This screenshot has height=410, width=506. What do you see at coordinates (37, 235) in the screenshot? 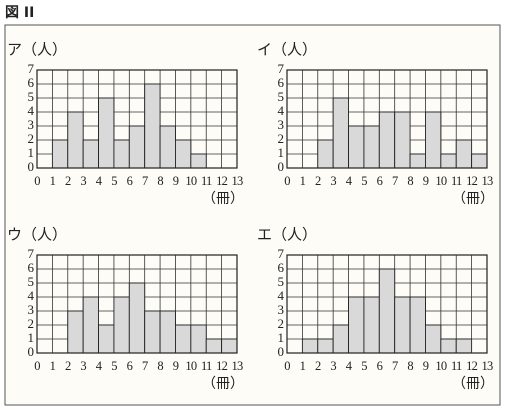
I see `y-axis-label: ウ（人）` at bounding box center [37, 235].